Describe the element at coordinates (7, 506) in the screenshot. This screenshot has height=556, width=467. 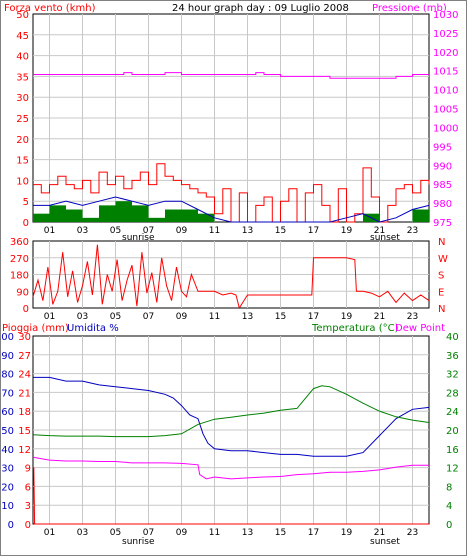
I see `y-tick-label-humidity: 10` at that location.